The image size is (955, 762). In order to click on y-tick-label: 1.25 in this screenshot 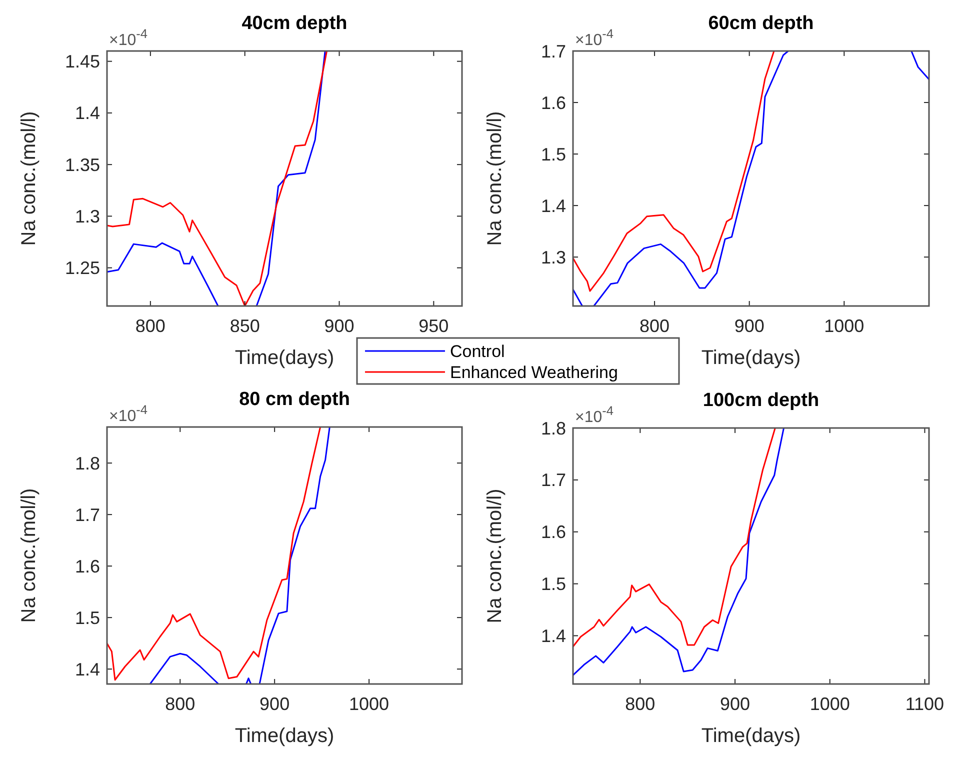, I will do `click(82, 268)`.